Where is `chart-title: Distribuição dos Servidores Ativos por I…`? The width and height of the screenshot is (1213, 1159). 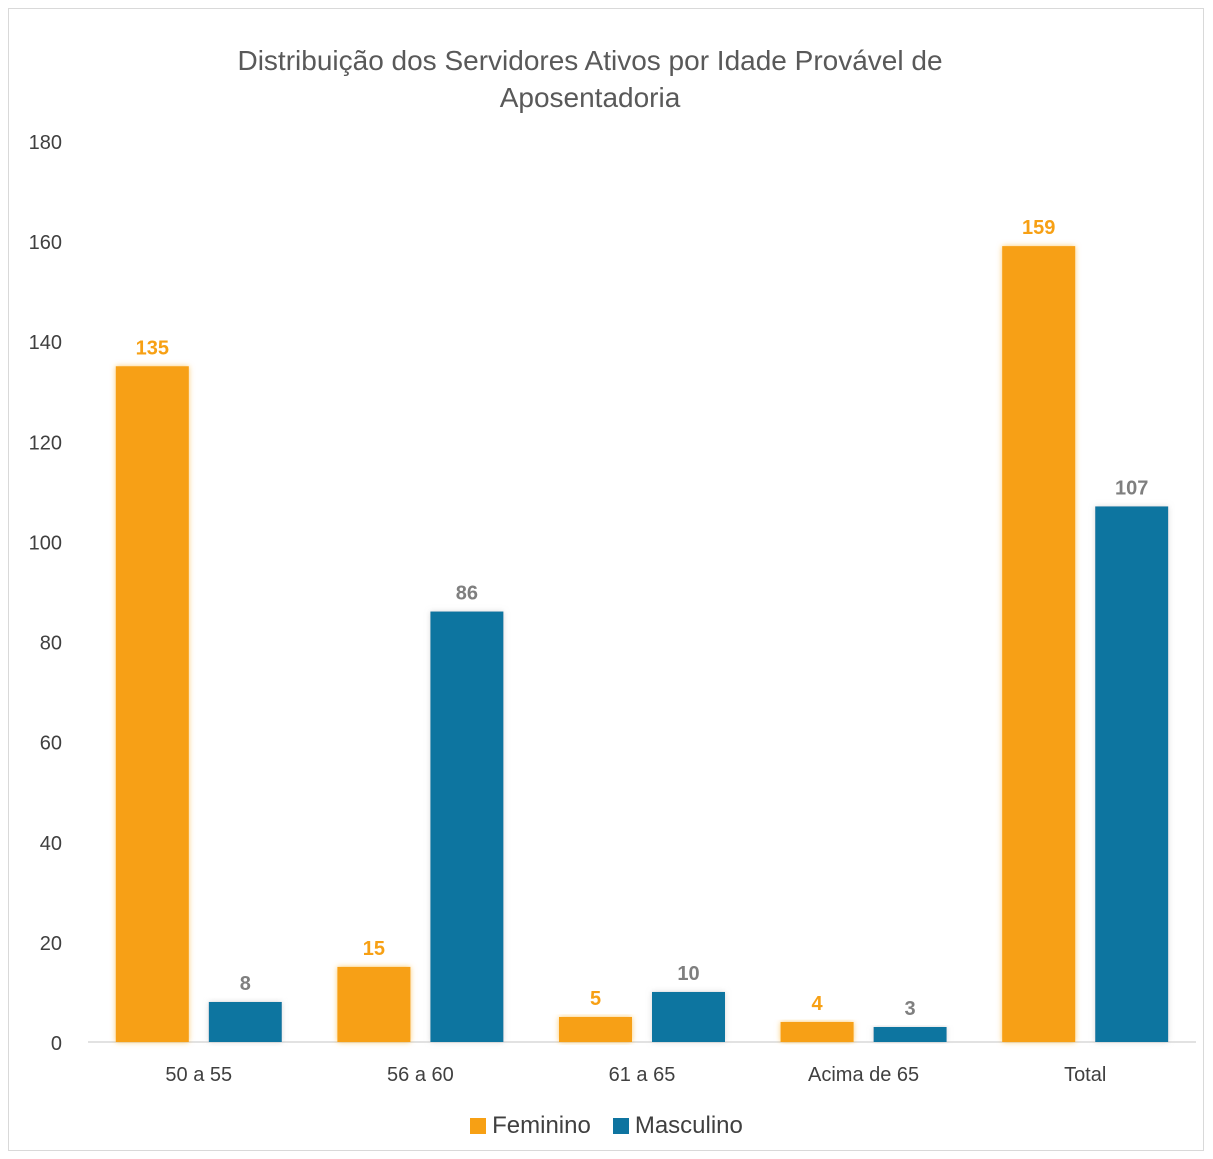 chart-title: Distribuição dos Servidores Ativos por I… is located at coordinates (590, 79).